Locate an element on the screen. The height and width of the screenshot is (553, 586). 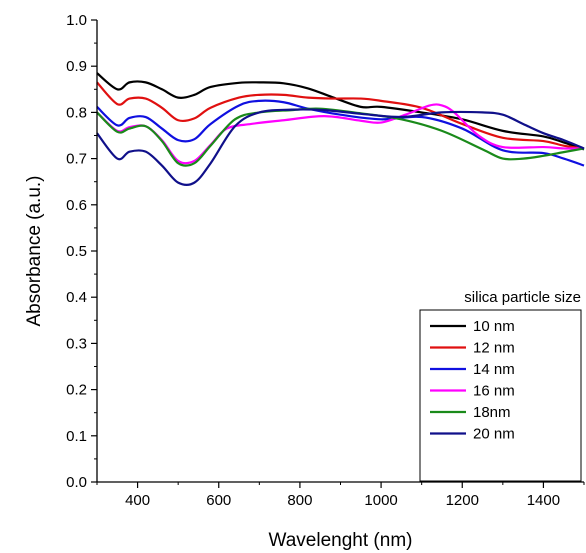
legend-items: 10 nm 12 nm 14 nm 16 nm 18nm 20 nm is located at coordinates (472, 380).